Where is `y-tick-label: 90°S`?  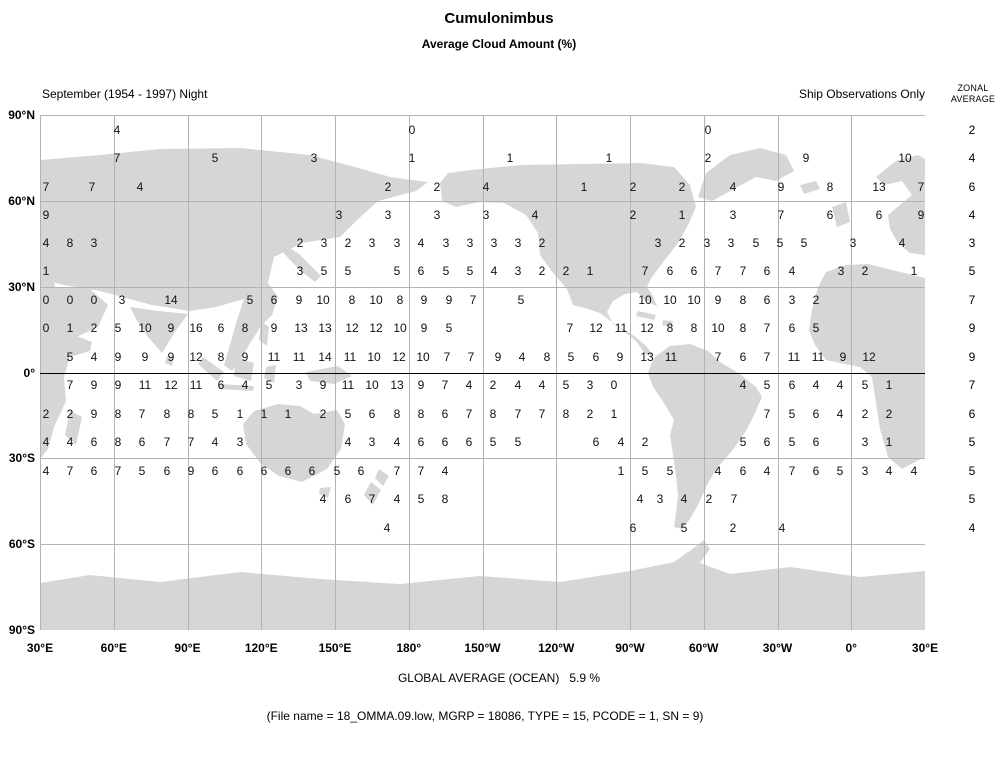
y-tick-label: 90°S is located at coordinates (21, 630).